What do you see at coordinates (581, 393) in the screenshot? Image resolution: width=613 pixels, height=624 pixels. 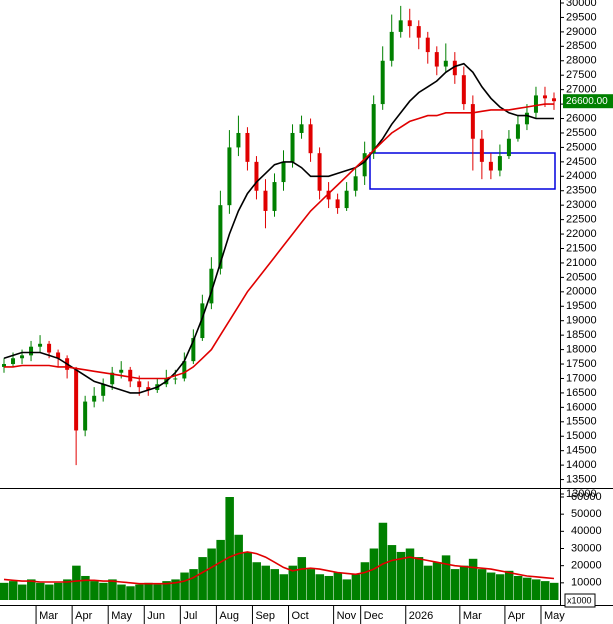 I see `y-tick-label: 16500` at bounding box center [581, 393].